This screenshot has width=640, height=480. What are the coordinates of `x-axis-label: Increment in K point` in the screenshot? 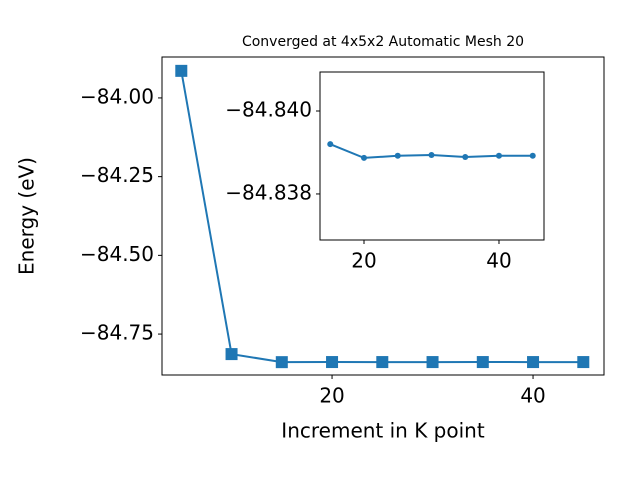 It's located at (383, 431).